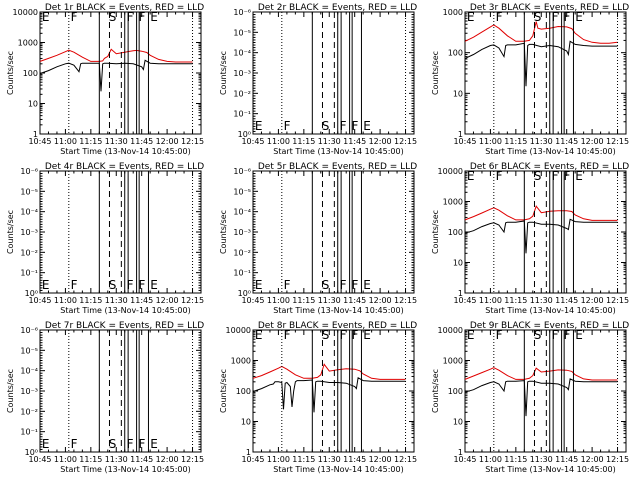 The height and width of the screenshot is (480, 640). I want to click on y-tick-label: 10⁻⁵, so click(242, 191).